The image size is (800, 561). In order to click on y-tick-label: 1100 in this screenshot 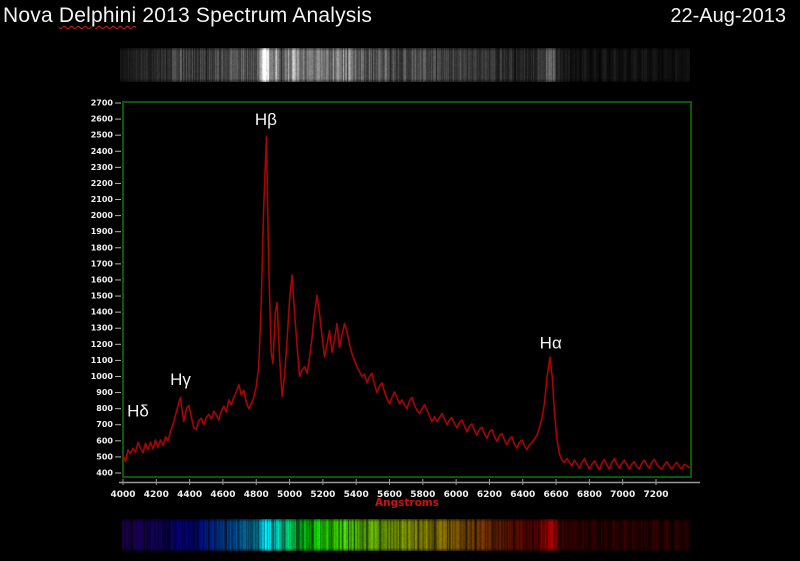, I will do `click(102, 360)`.